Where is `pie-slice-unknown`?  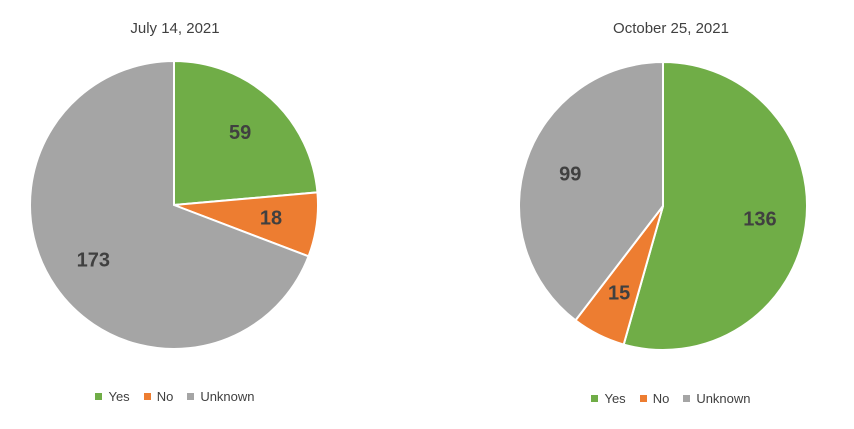
pie-slice-unknown is located at coordinates (591, 191).